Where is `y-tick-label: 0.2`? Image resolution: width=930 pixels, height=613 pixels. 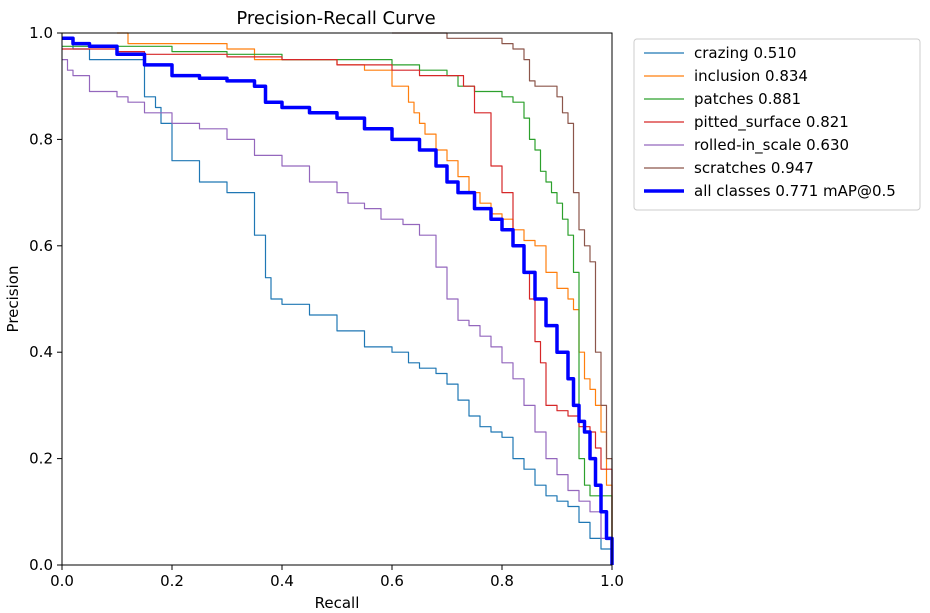 y-tick-label: 0.2 is located at coordinates (41, 459).